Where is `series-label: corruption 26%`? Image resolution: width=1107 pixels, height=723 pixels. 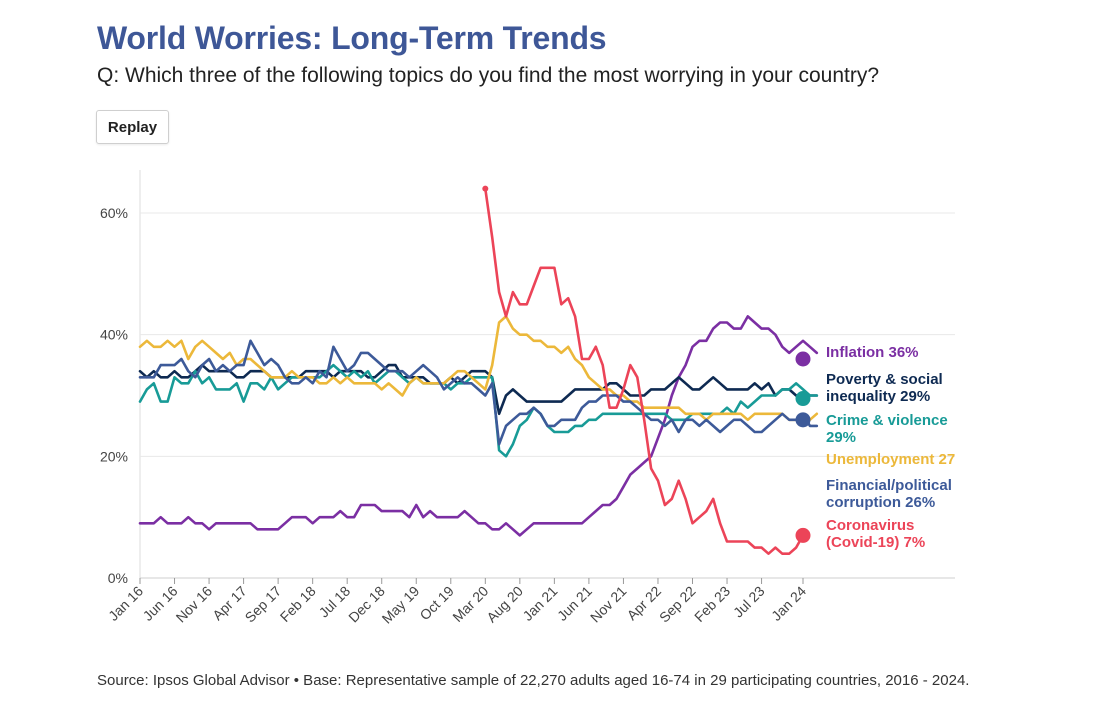
series-label: corruption 26% is located at coordinates (880, 502).